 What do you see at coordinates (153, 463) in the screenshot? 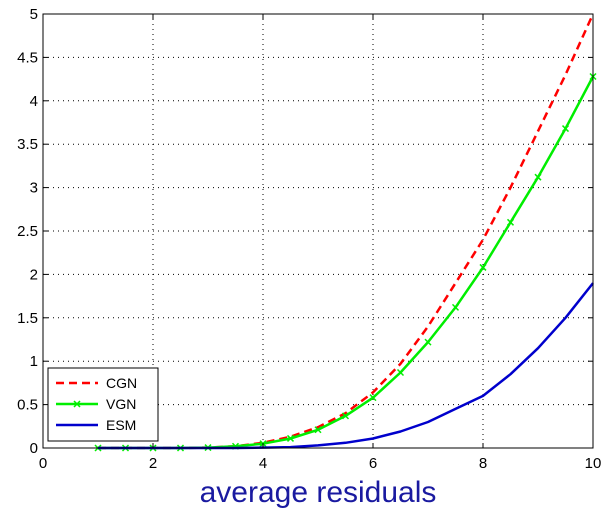
I see `x-tick-label: 2` at bounding box center [153, 463].